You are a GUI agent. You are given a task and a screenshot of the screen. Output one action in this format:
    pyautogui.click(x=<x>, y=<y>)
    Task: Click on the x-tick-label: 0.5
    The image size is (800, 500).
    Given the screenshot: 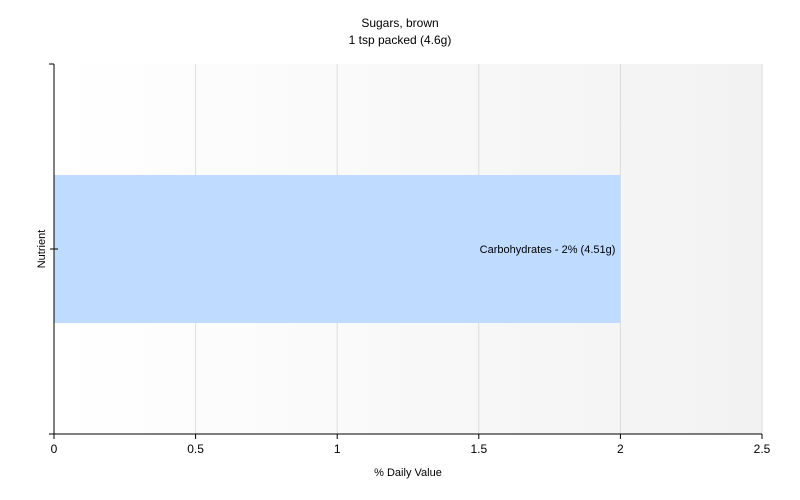 What is the action you would take?
    pyautogui.click(x=195, y=449)
    